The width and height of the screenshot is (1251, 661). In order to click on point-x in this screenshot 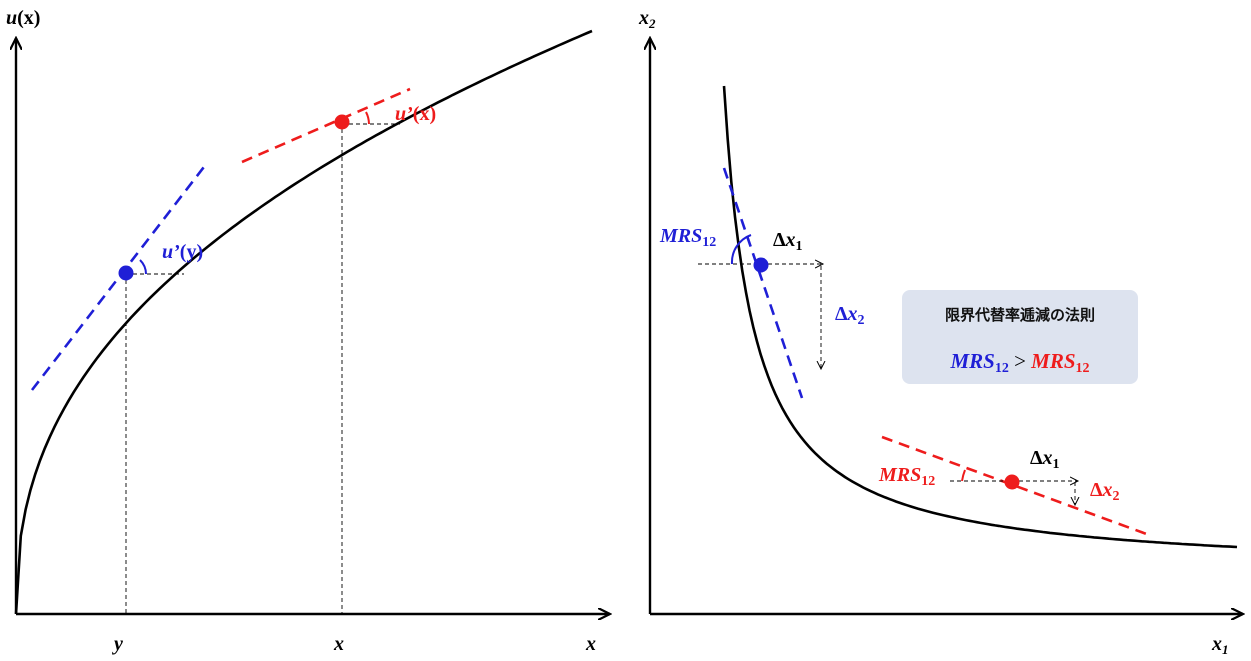, I will do `click(342, 122)`.